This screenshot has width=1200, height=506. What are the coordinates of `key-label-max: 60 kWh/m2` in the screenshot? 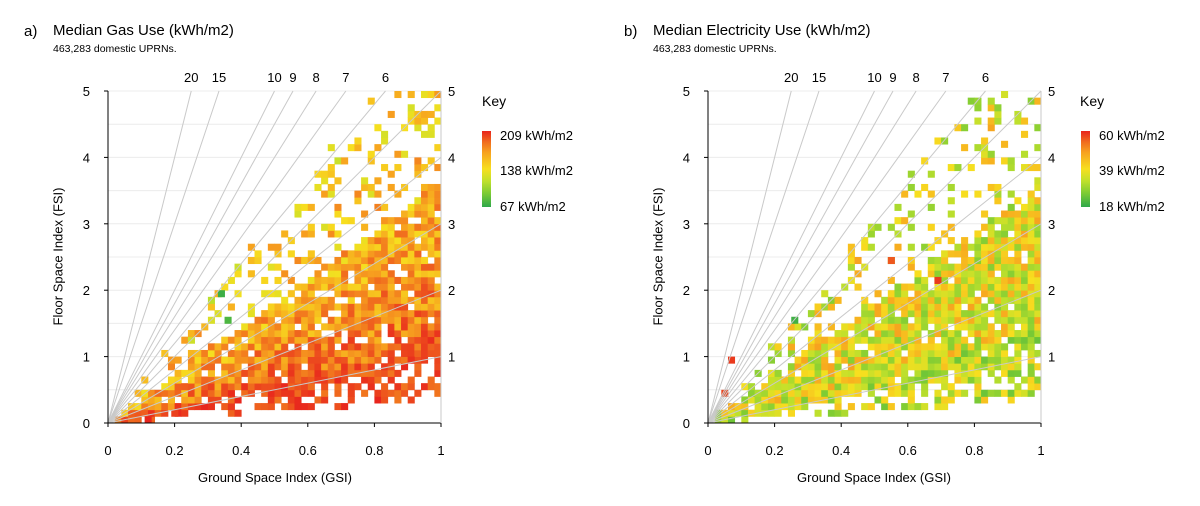 It's located at (1132, 135).